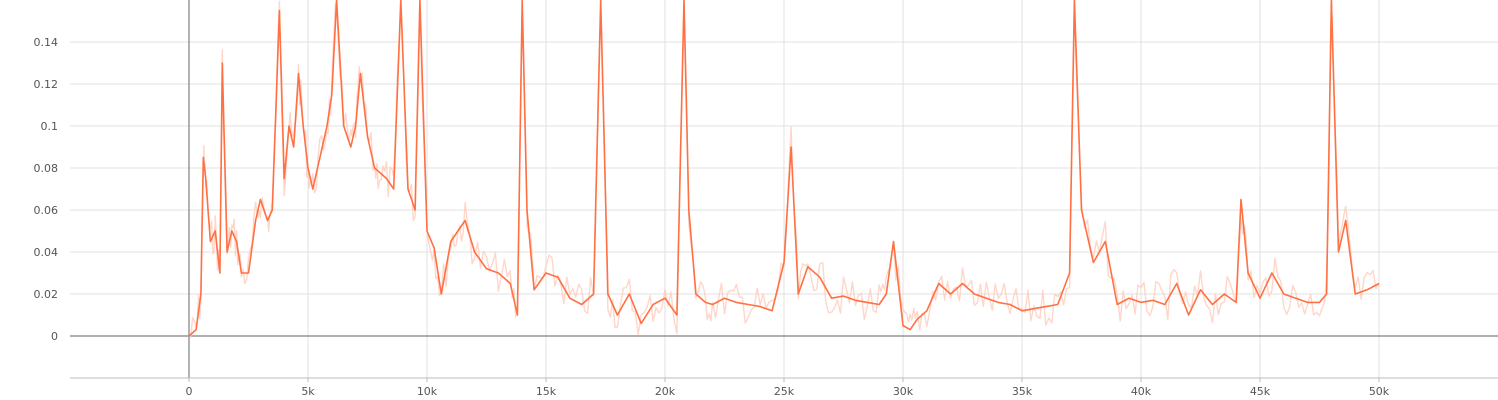 This screenshot has width=1498, height=400. I want to click on x-tick-labels: 0 5k 10k 15k 20k 25k 30k 35k 40k 45k 50k, so click(788, 391).